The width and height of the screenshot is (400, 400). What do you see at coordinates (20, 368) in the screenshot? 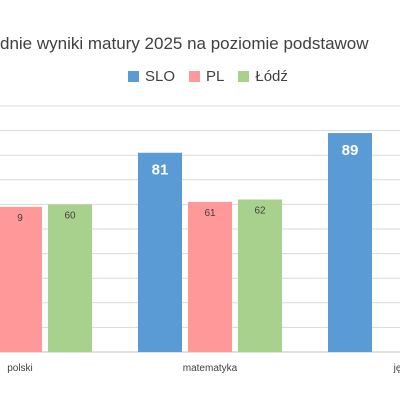
I see `category-label: polski` at bounding box center [20, 368].